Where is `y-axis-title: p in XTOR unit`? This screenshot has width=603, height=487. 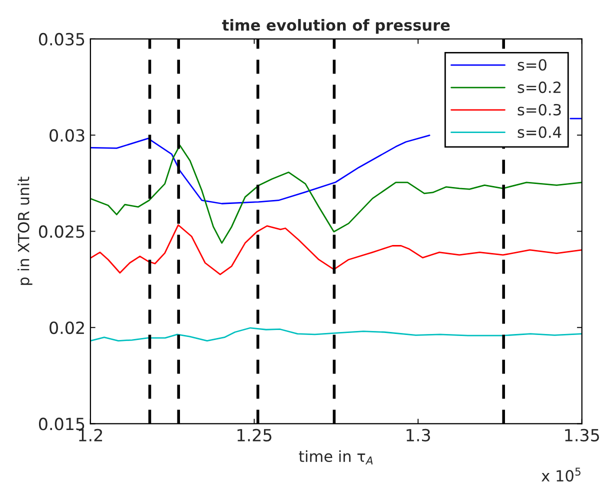 y-axis-title: p in XTOR unit is located at coordinates (25, 230).